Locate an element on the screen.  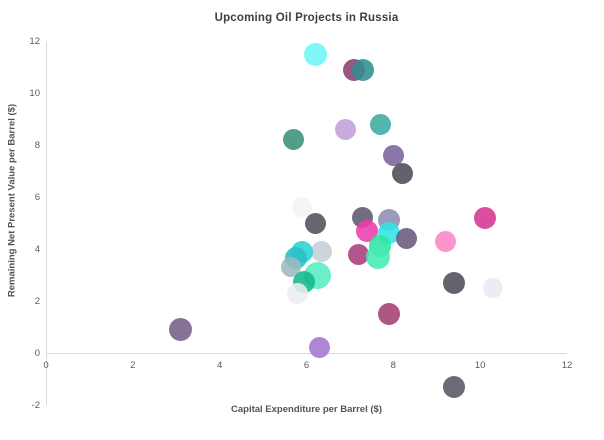
x-axis-title: Capital Expenditure per Barrel ($) is located at coordinates (306, 409).